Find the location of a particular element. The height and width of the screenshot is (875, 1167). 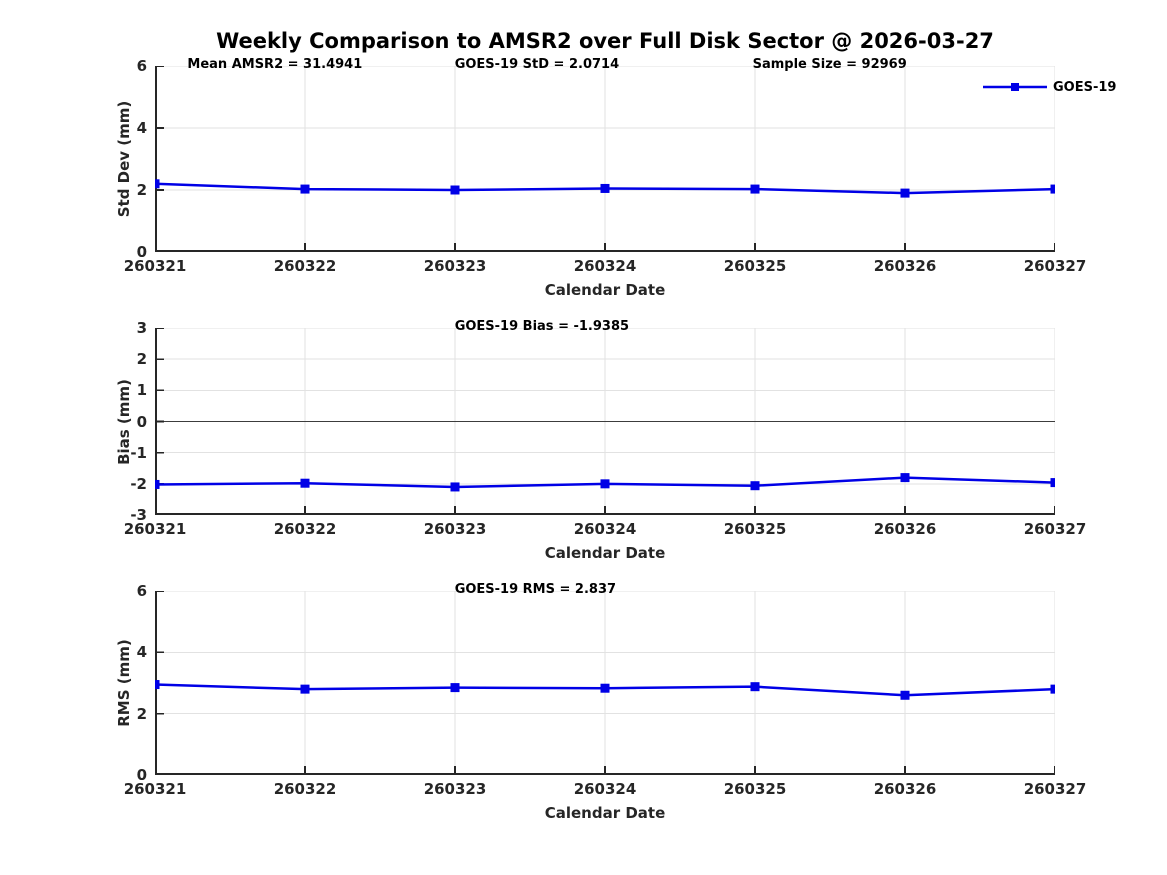

y-tick-label: 3 is located at coordinates (141, 328).